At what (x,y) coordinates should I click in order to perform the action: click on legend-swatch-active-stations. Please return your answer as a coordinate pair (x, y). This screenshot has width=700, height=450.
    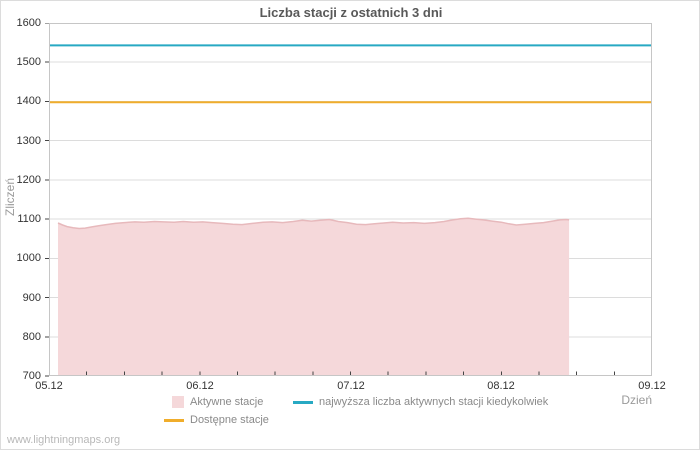
    Looking at the image, I should click on (178, 402).